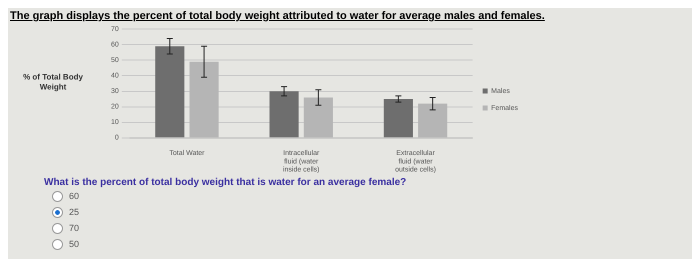 Image resolution: width=700 pixels, height=267 pixels. What do you see at coordinates (53, 82) in the screenshot?
I see `y-axis-title: % of Total Body Weight` at bounding box center [53, 82].